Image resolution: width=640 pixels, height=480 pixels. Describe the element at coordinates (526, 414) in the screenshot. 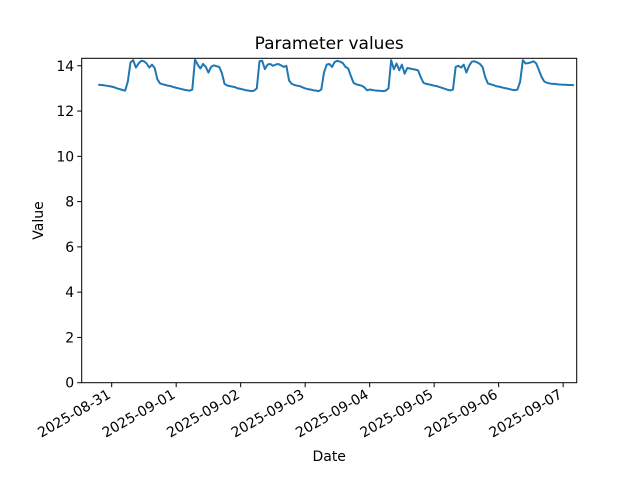

I see `x-tick-label: 2025-09-07` at that location.